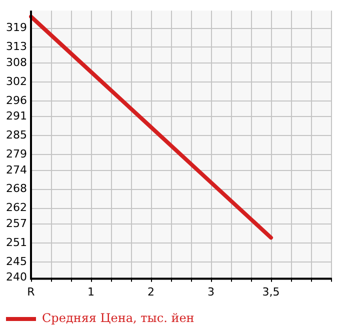  I want to click on y-tick-label: 296, so click(16, 100).